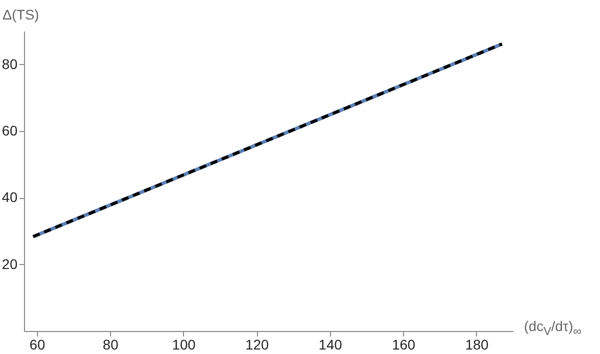 Image resolution: width=600 pixels, height=354 pixels. Describe the element at coordinates (110, 344) in the screenshot. I see `x-tick-label: 80` at that location.